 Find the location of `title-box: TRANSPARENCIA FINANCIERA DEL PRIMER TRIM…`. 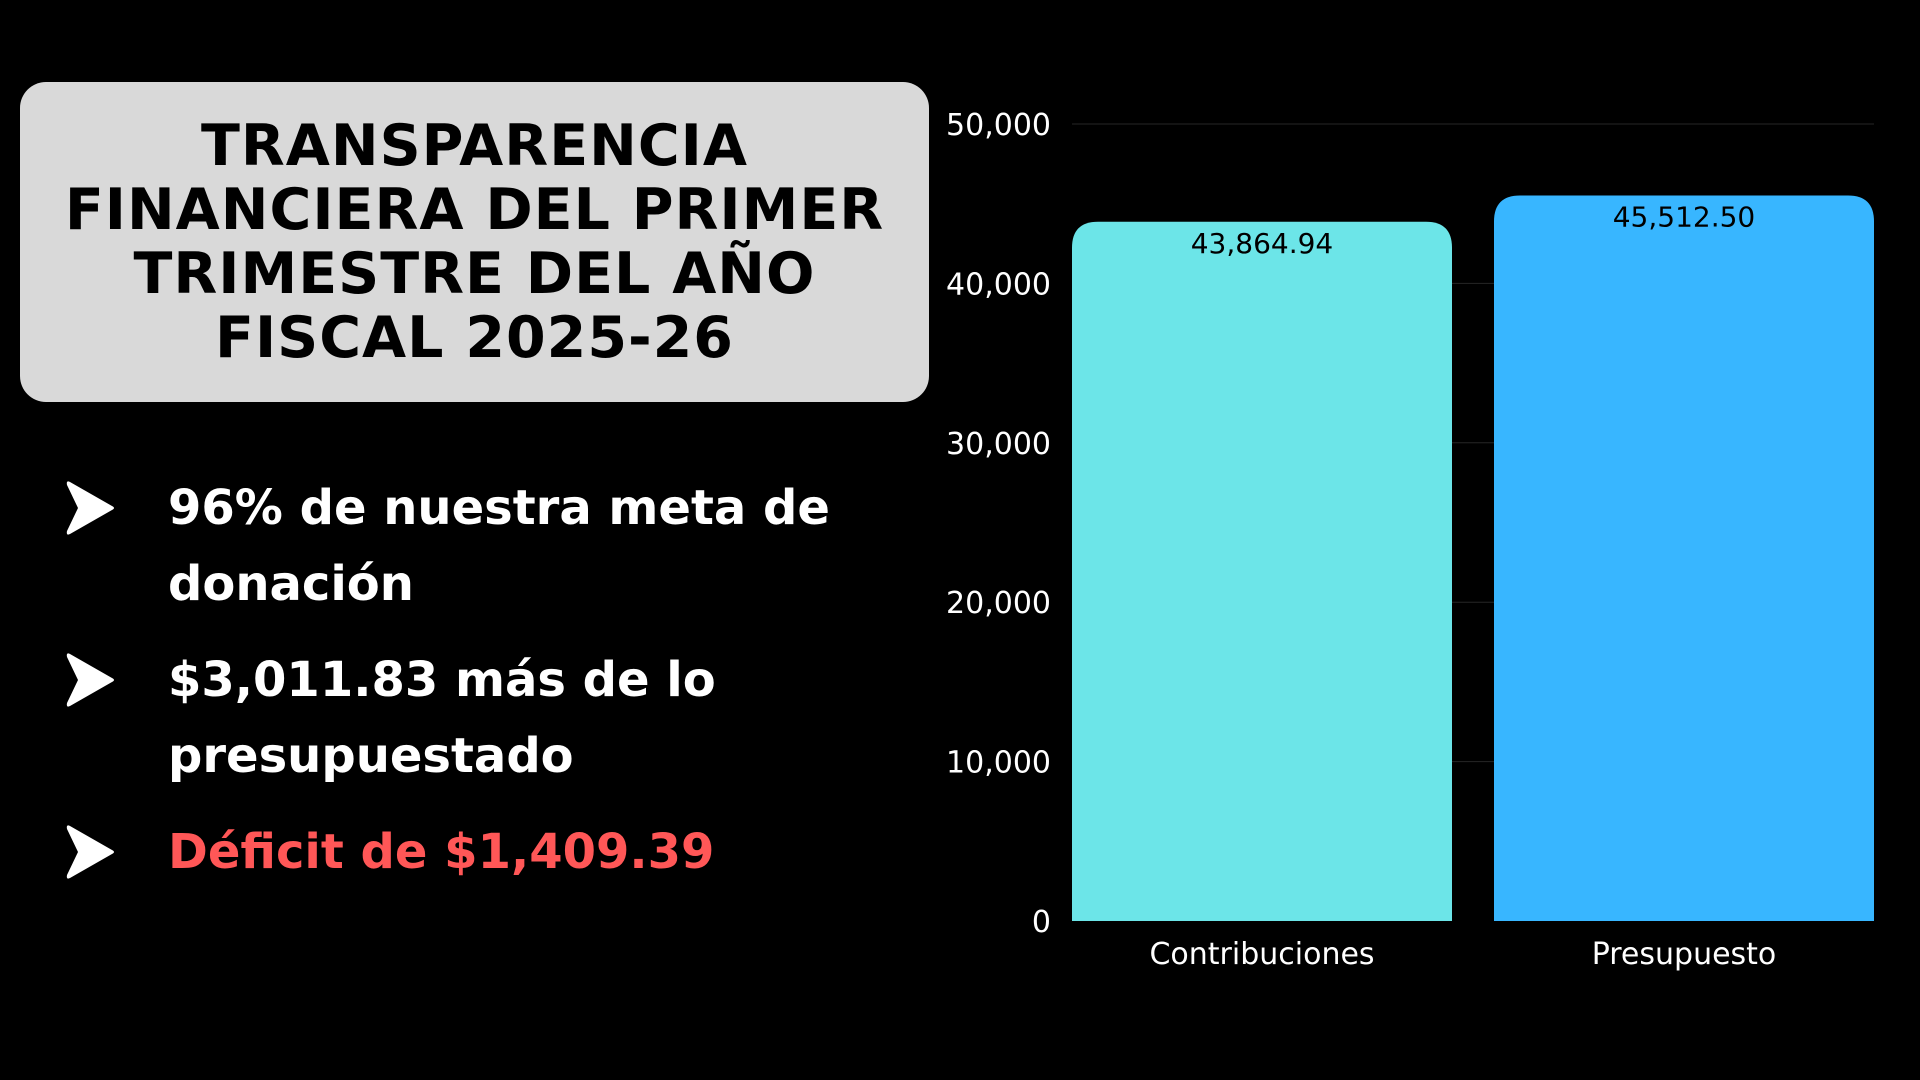

title-box: TRANSPARENCIA FINANCIERA DEL PRIMER TRIM… is located at coordinates (474, 242).